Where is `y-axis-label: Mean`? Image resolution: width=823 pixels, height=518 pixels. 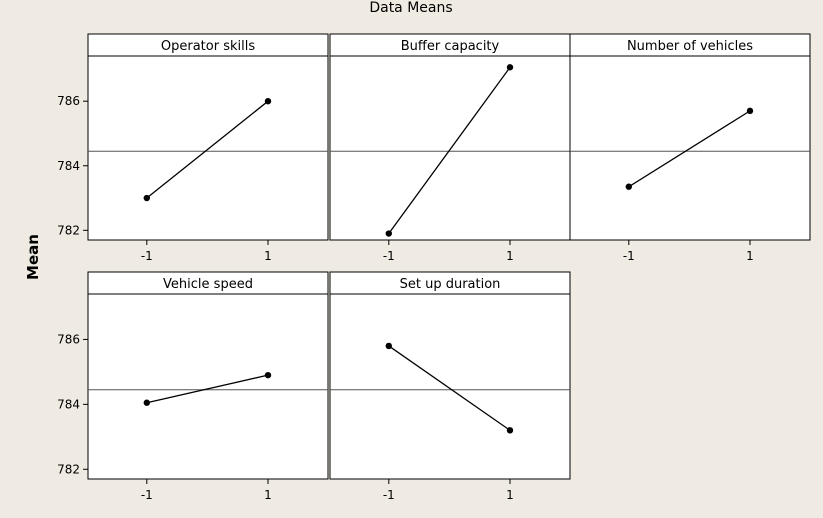
y-axis-label: Mean is located at coordinates (33, 257).